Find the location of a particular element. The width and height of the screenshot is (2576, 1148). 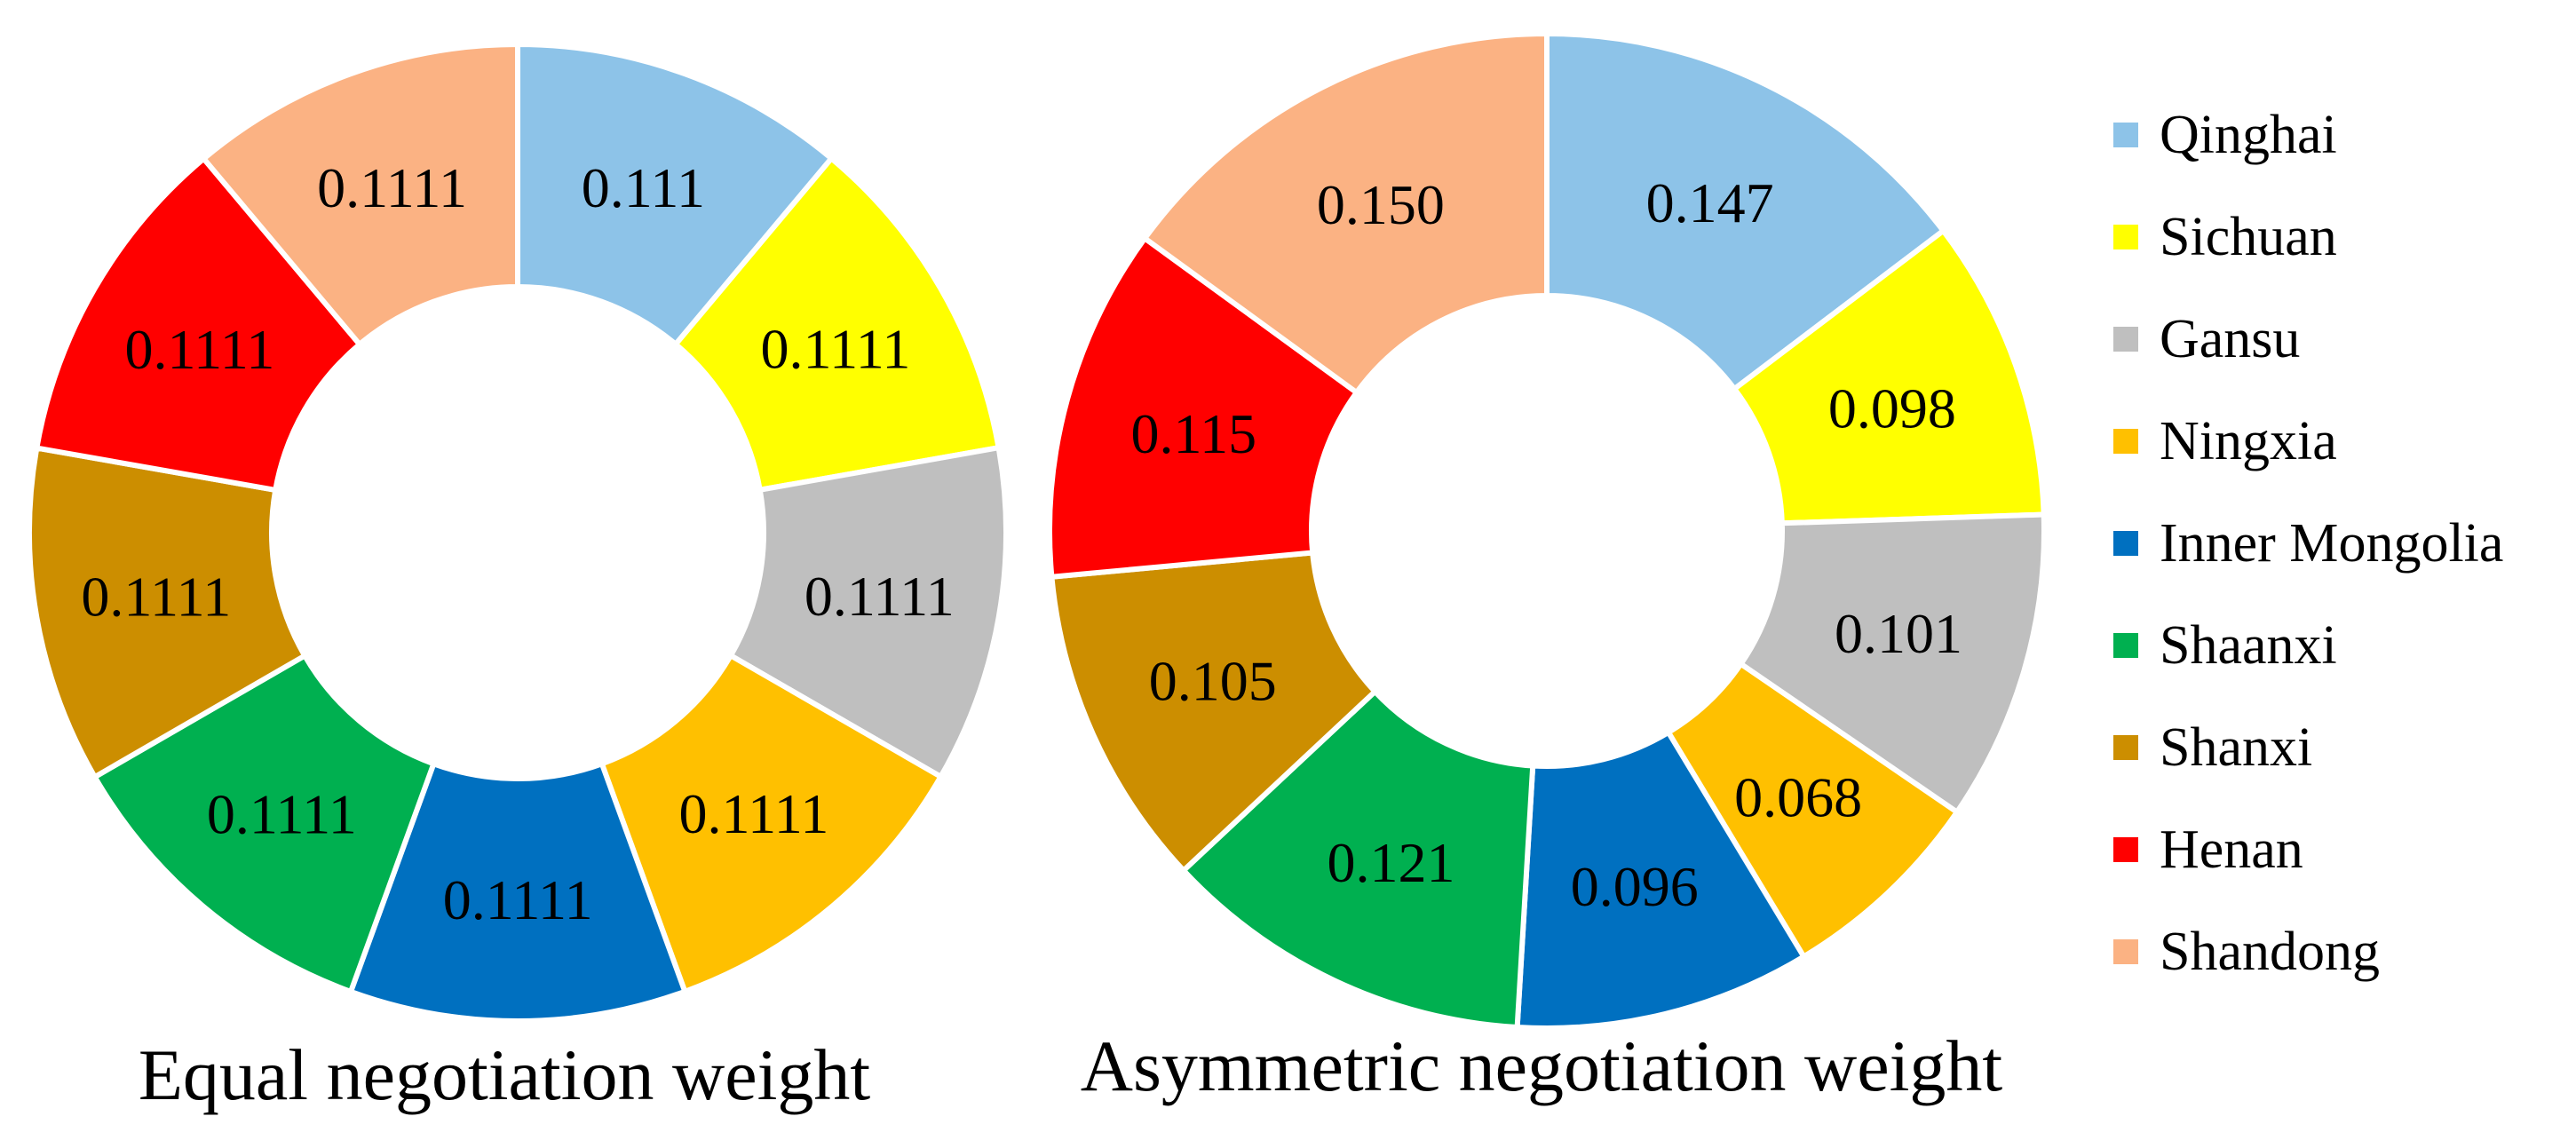

legend-label: Qinghai is located at coordinates (2249, 135).